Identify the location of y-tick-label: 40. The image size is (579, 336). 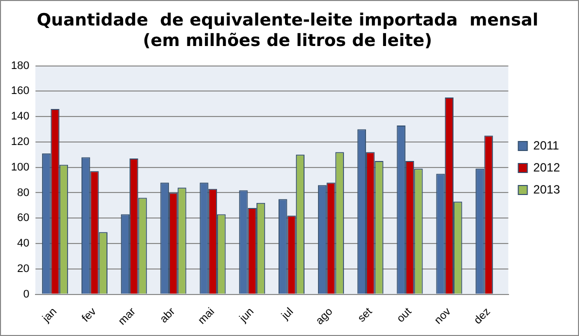
(23, 244).